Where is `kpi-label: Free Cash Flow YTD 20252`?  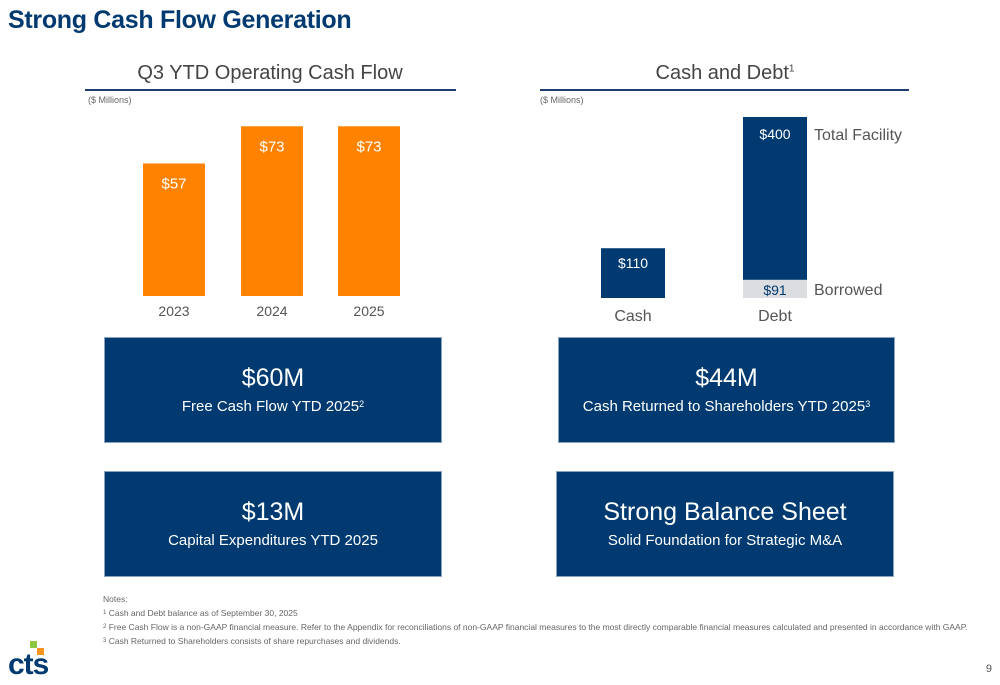 kpi-label: Free Cash Flow YTD 20252 is located at coordinates (273, 406).